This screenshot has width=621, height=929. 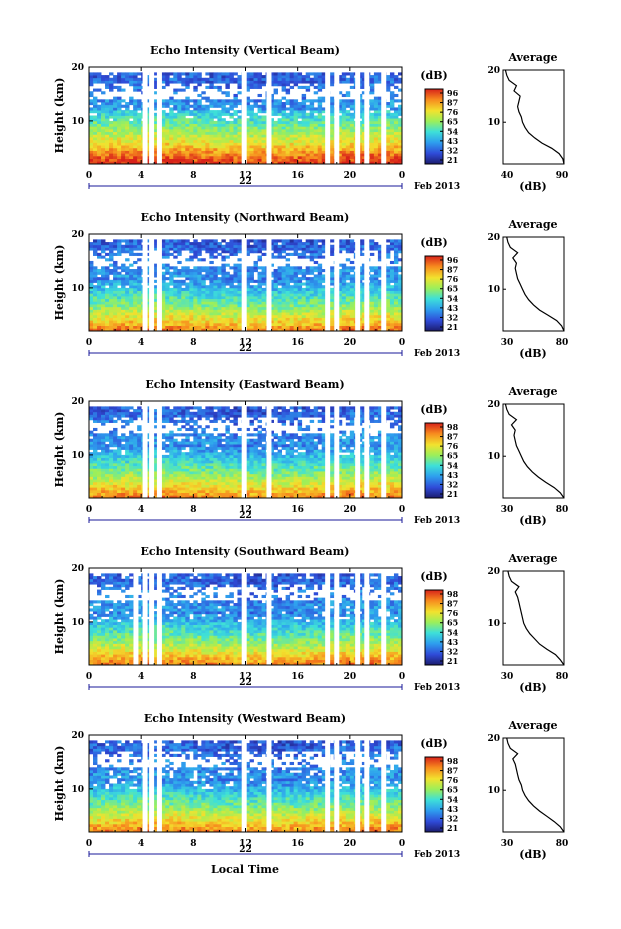 I want to click on x-tick-label: 0, so click(x=89, y=176).